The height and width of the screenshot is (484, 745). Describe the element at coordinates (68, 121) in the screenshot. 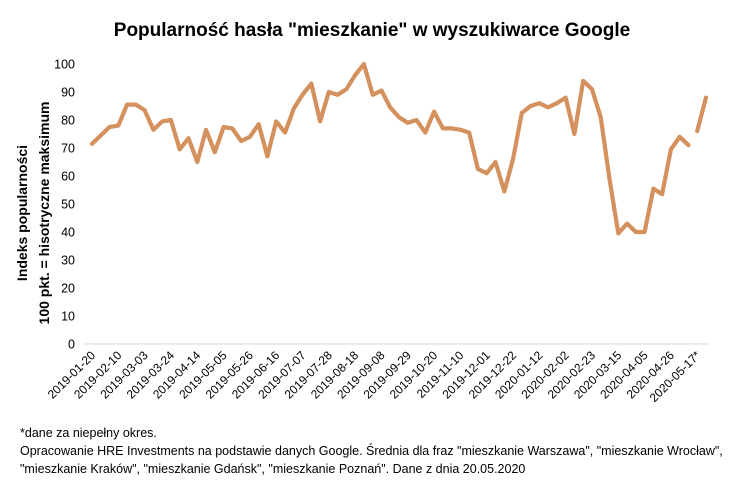

I see `y-tick-label: 80` at that location.